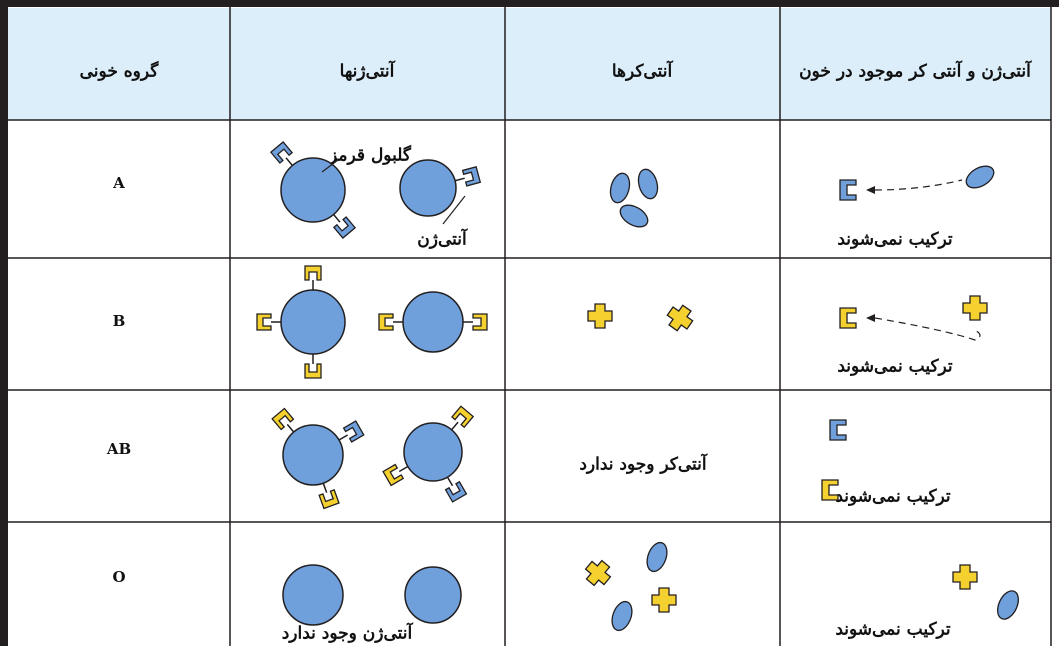  What do you see at coordinates (369, 155) in the screenshot?
I see `red-cell-label: گلبول قرمز` at bounding box center [369, 155].